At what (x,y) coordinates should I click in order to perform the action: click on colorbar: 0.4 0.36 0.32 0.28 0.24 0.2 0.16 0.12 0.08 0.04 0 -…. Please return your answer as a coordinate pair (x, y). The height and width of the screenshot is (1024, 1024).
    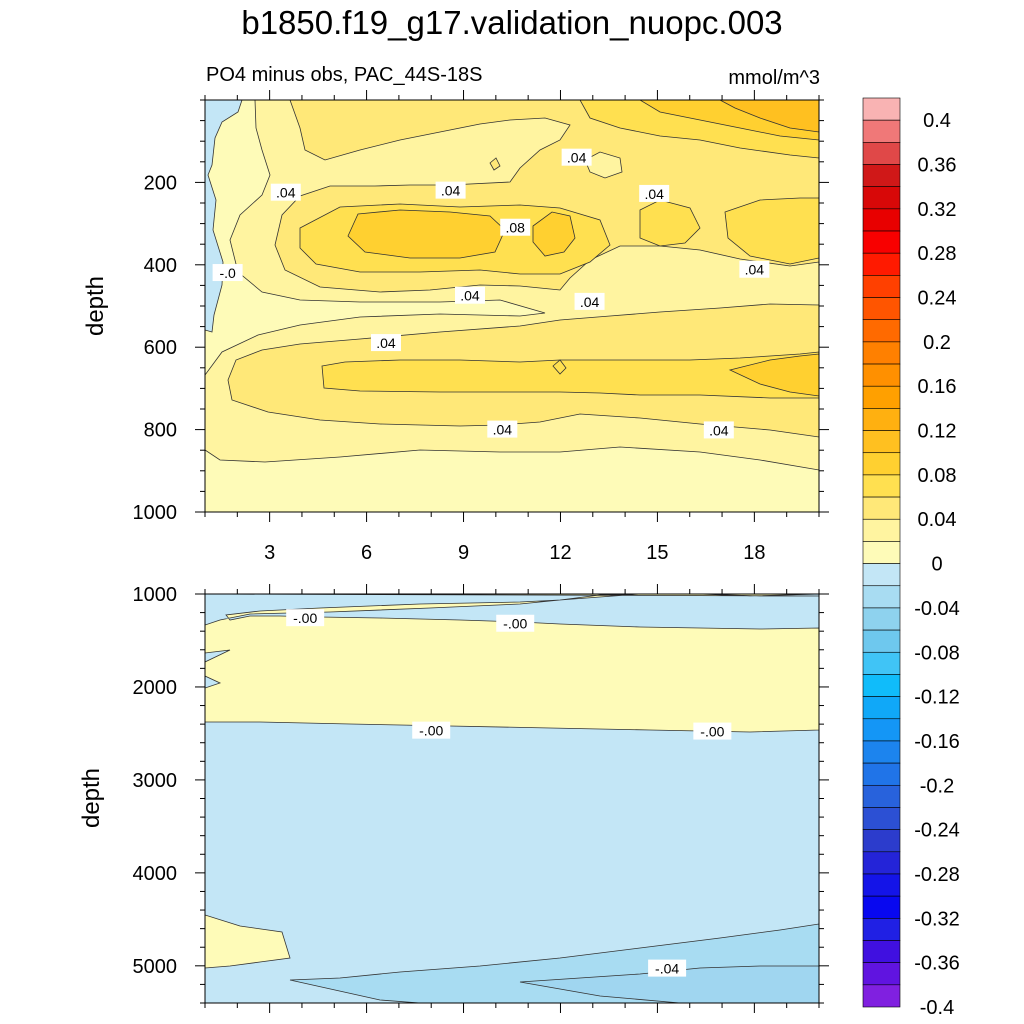
    Looking at the image, I should click on (911, 558).